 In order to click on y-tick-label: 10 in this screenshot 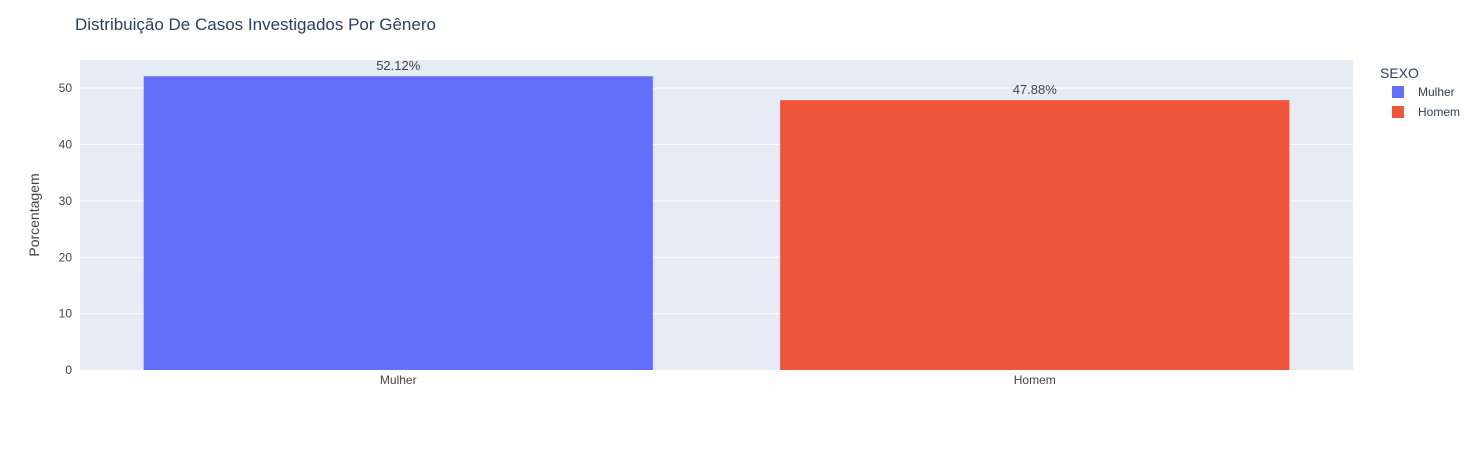, I will do `click(66, 314)`.